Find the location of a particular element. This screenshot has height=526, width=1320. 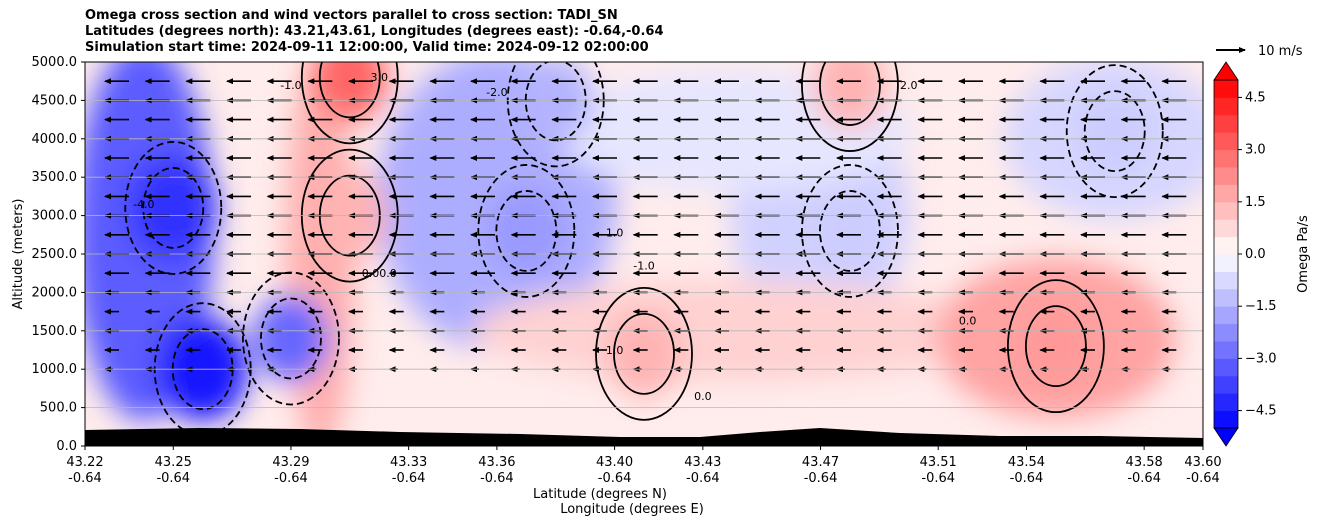

colorbar: 4.5 3.0 1.5 0.0 −1.5 −3.0 −4.5 is located at coordinates (1245, 254).